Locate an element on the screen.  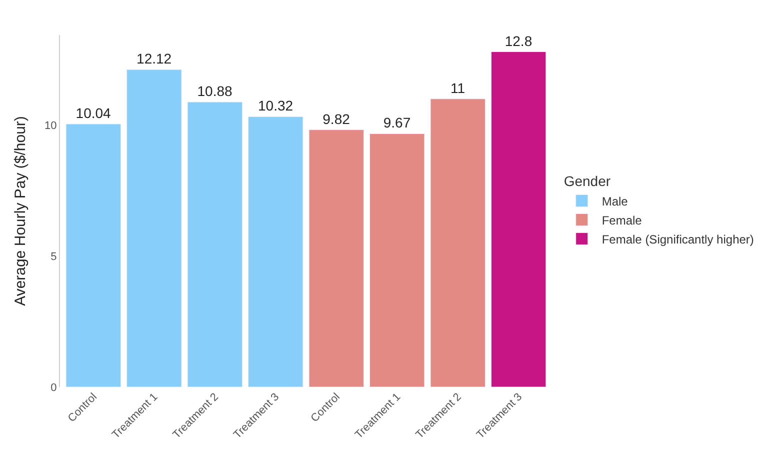
legend-label: Male is located at coordinates (615, 201).